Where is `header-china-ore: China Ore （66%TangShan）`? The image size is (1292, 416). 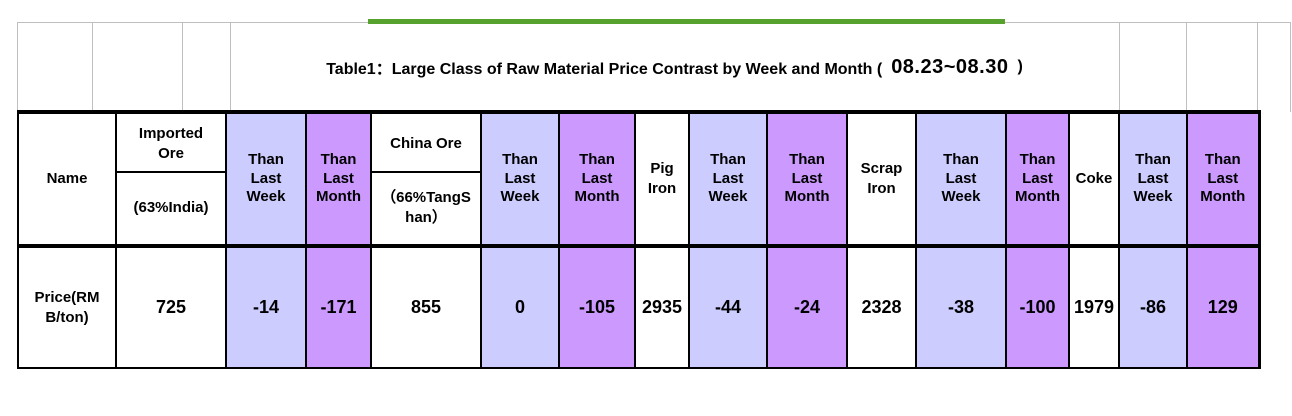
header-china-ore: China Ore （66%TangShan） is located at coordinates (426, 179).